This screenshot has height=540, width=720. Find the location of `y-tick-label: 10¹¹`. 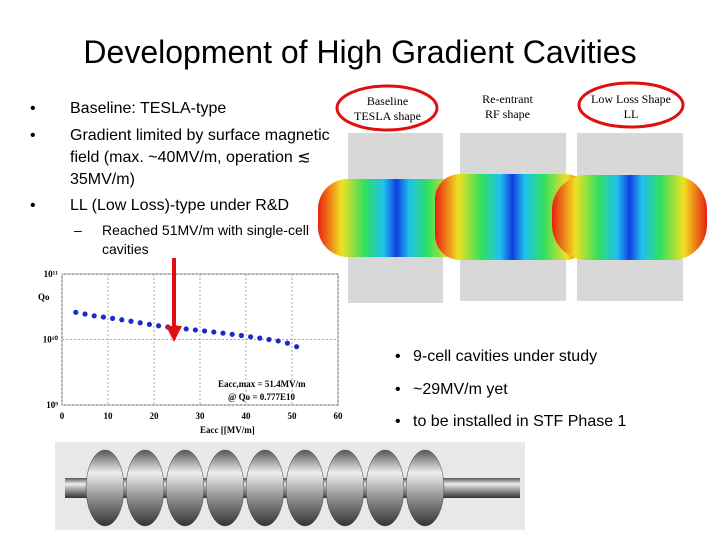

y-tick-label: 10¹¹ is located at coordinates (51, 274).